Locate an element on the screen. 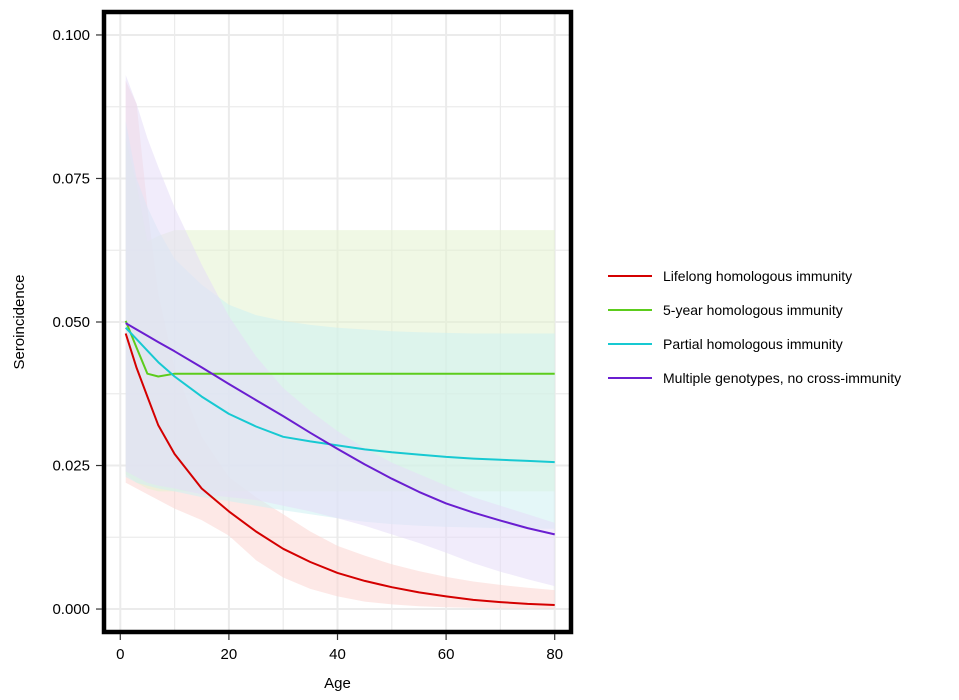  y-axis: 0.000 0.025 0.050 0.075 0.100 is located at coordinates (77, 322).